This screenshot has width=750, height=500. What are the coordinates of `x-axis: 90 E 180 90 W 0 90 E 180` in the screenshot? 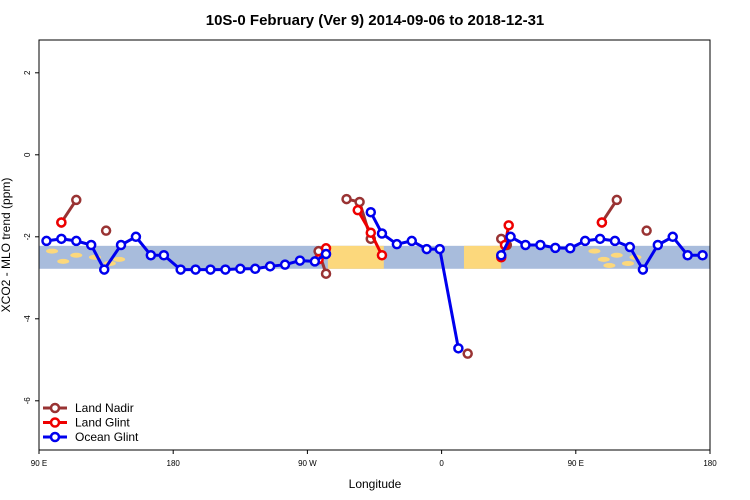 It's located at (374, 459).